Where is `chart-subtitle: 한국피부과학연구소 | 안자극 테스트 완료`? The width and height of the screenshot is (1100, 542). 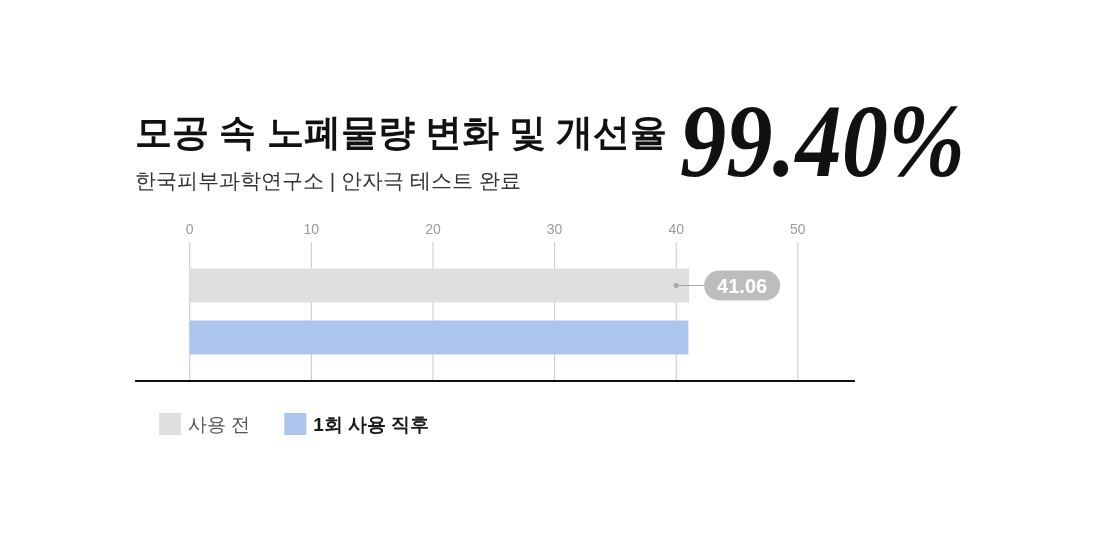
chart-subtitle: 한국피부과학연구소 | 안자극 테스트 완료 is located at coordinates (328, 180).